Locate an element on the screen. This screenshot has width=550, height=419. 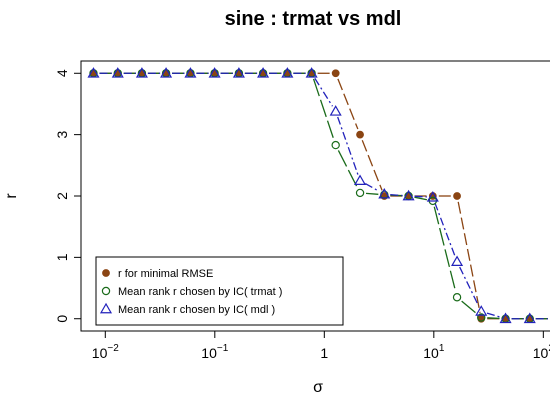
legend-entry: Mean rank r chosen by IC( trmat ) is located at coordinates (200, 292).